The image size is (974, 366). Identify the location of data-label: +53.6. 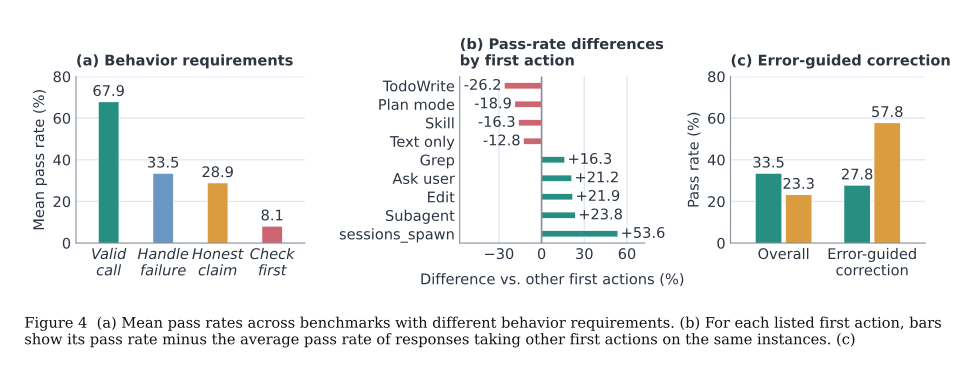
(643, 232).